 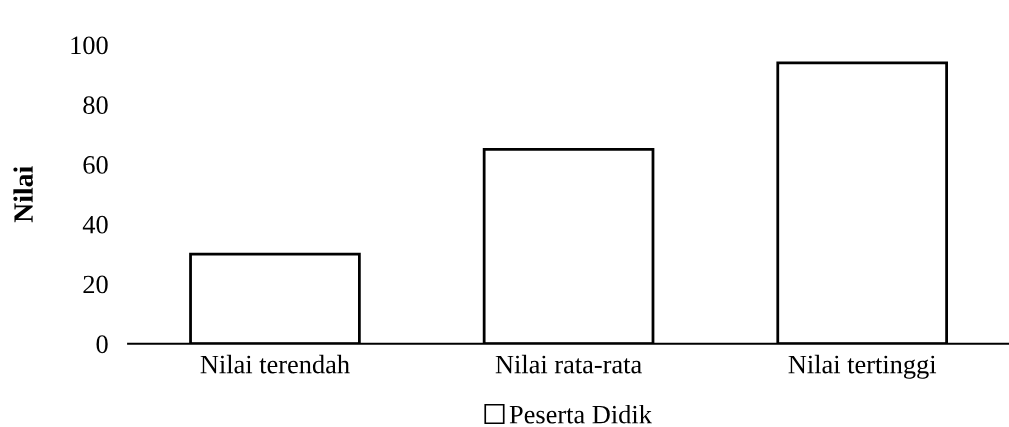 What do you see at coordinates (95, 224) in the screenshot?
I see `y-tick-label: 40` at bounding box center [95, 224].